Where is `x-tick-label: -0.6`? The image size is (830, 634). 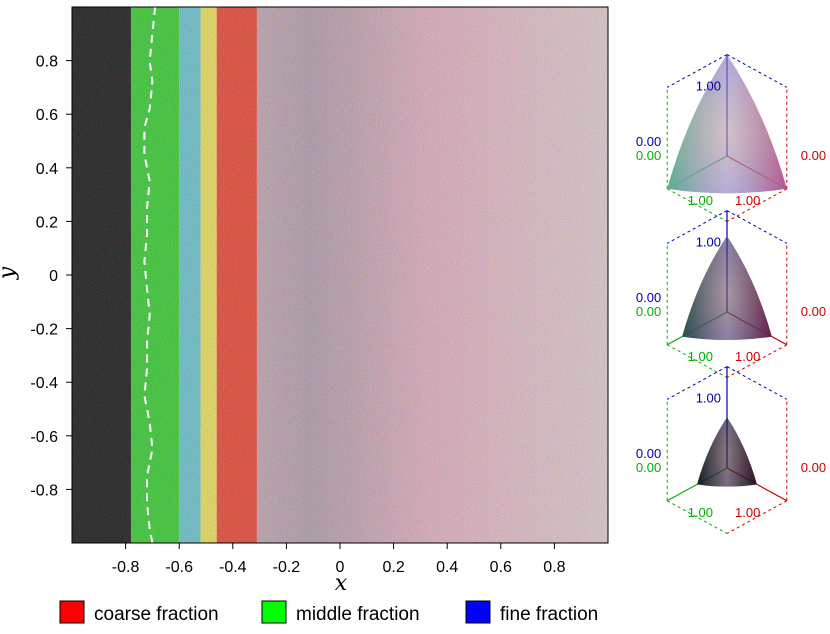 x-tick-label: -0.6 is located at coordinates (179, 567).